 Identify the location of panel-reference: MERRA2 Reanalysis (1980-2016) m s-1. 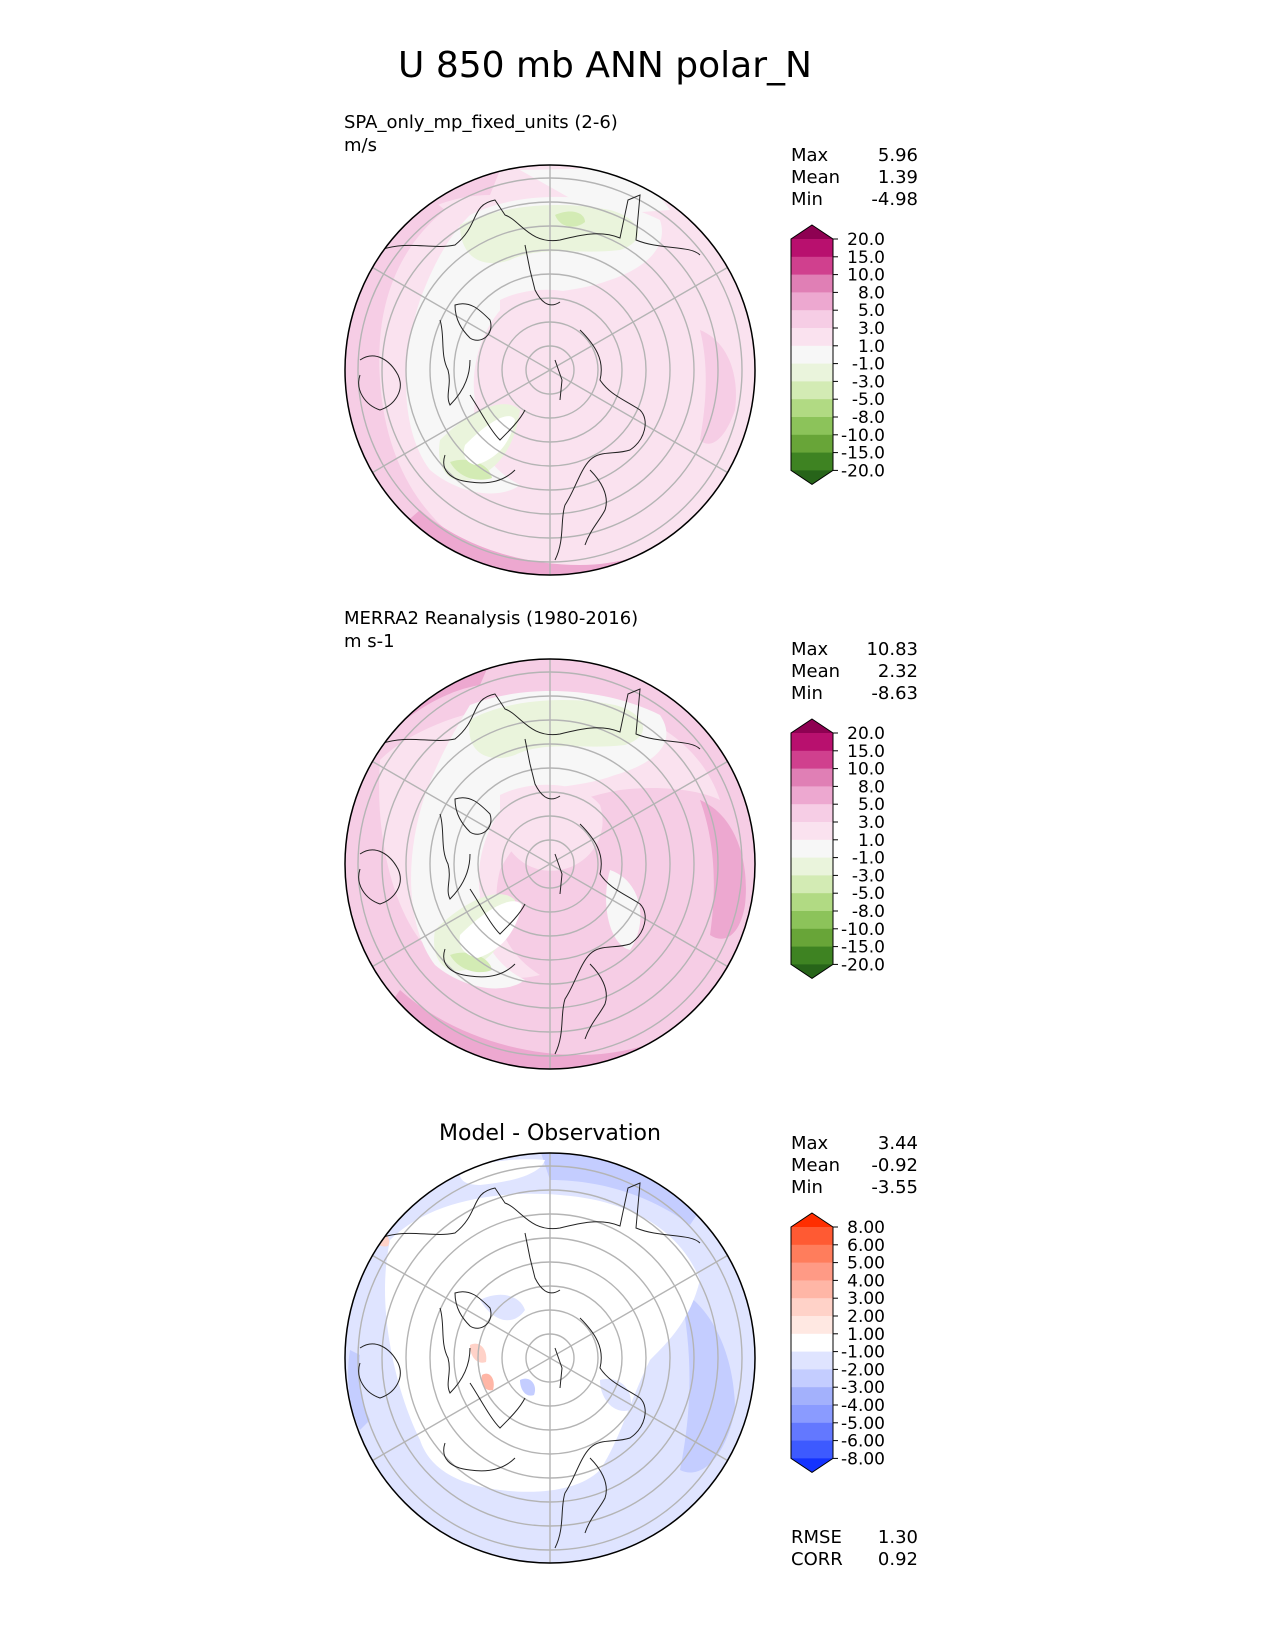
(631, 839).